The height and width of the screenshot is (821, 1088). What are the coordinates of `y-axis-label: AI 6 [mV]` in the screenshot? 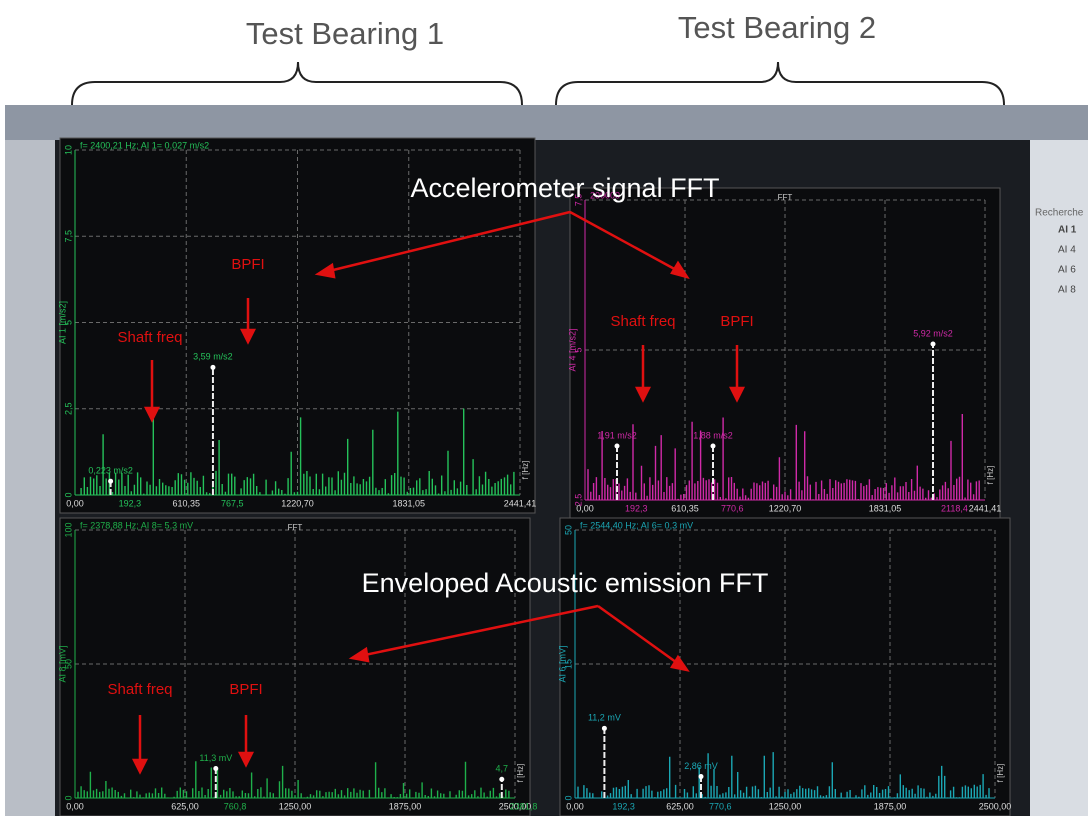 It's located at (562, 663).